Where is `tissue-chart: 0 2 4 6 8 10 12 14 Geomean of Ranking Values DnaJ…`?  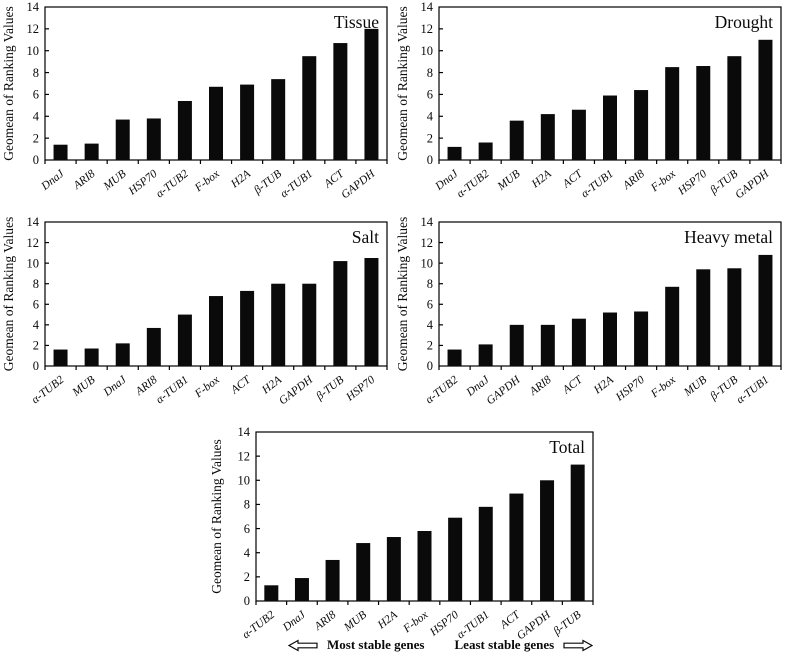 tissue-chart: 0 2 4 6 8 10 12 14 Geomean of Ranking Values DnaJ… is located at coordinates (194, 100).